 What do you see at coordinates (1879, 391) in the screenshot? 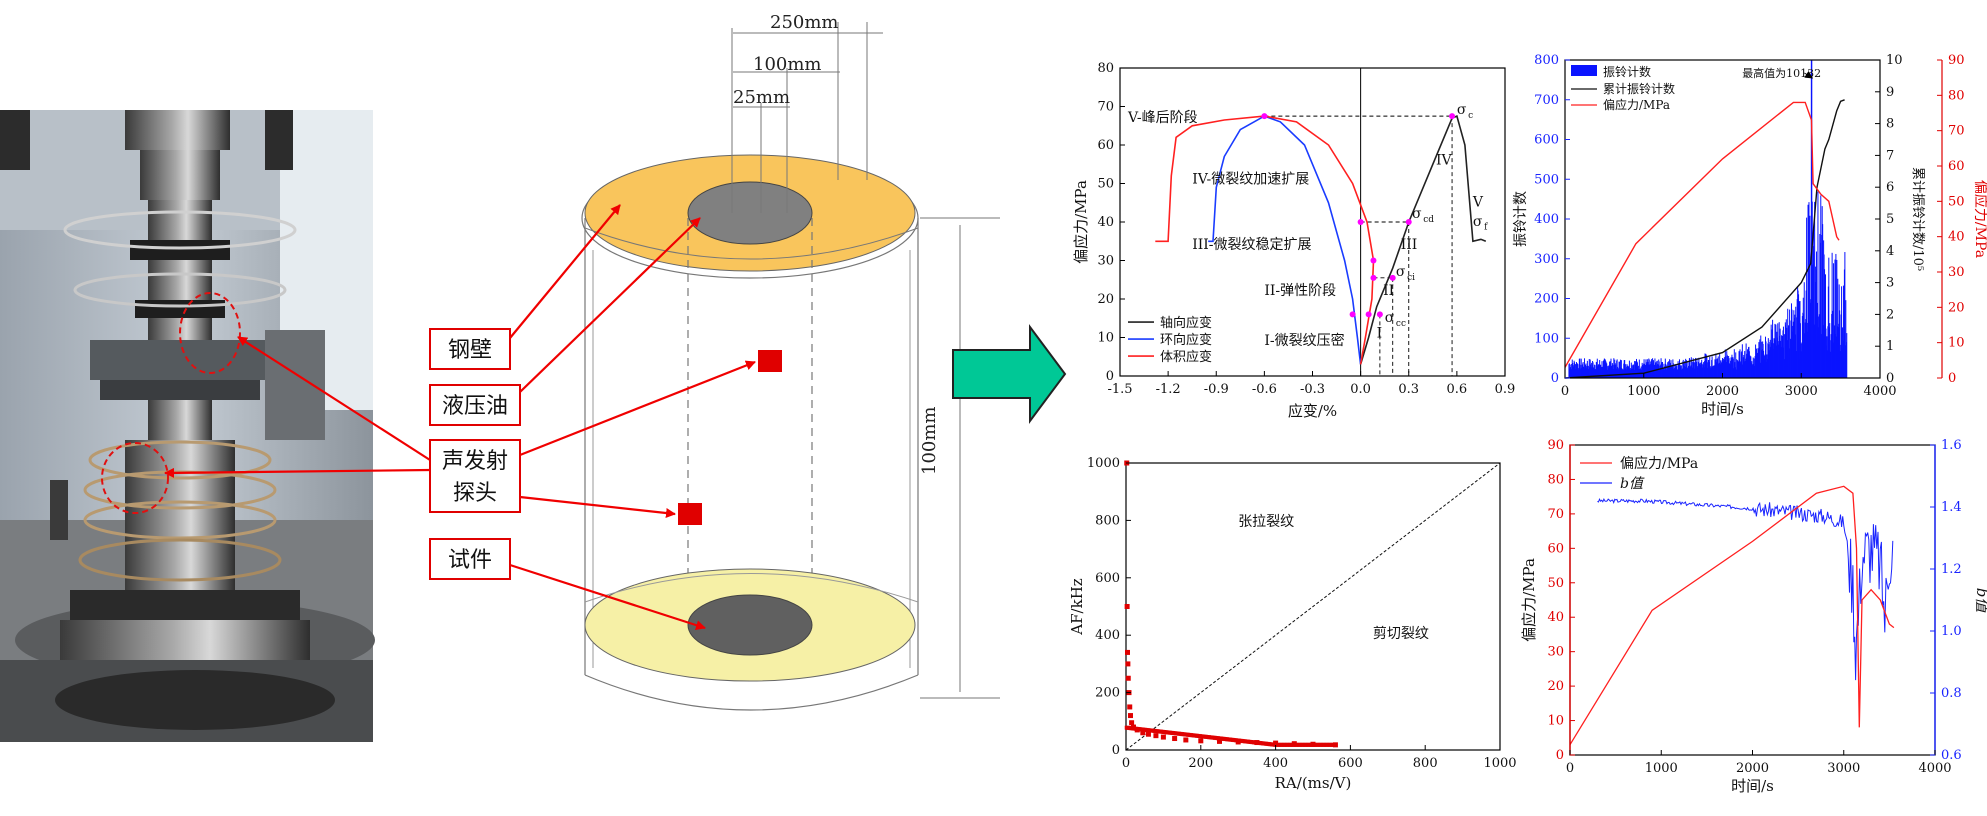
I see `x-axis-tick-label: 4000` at bounding box center [1879, 391].